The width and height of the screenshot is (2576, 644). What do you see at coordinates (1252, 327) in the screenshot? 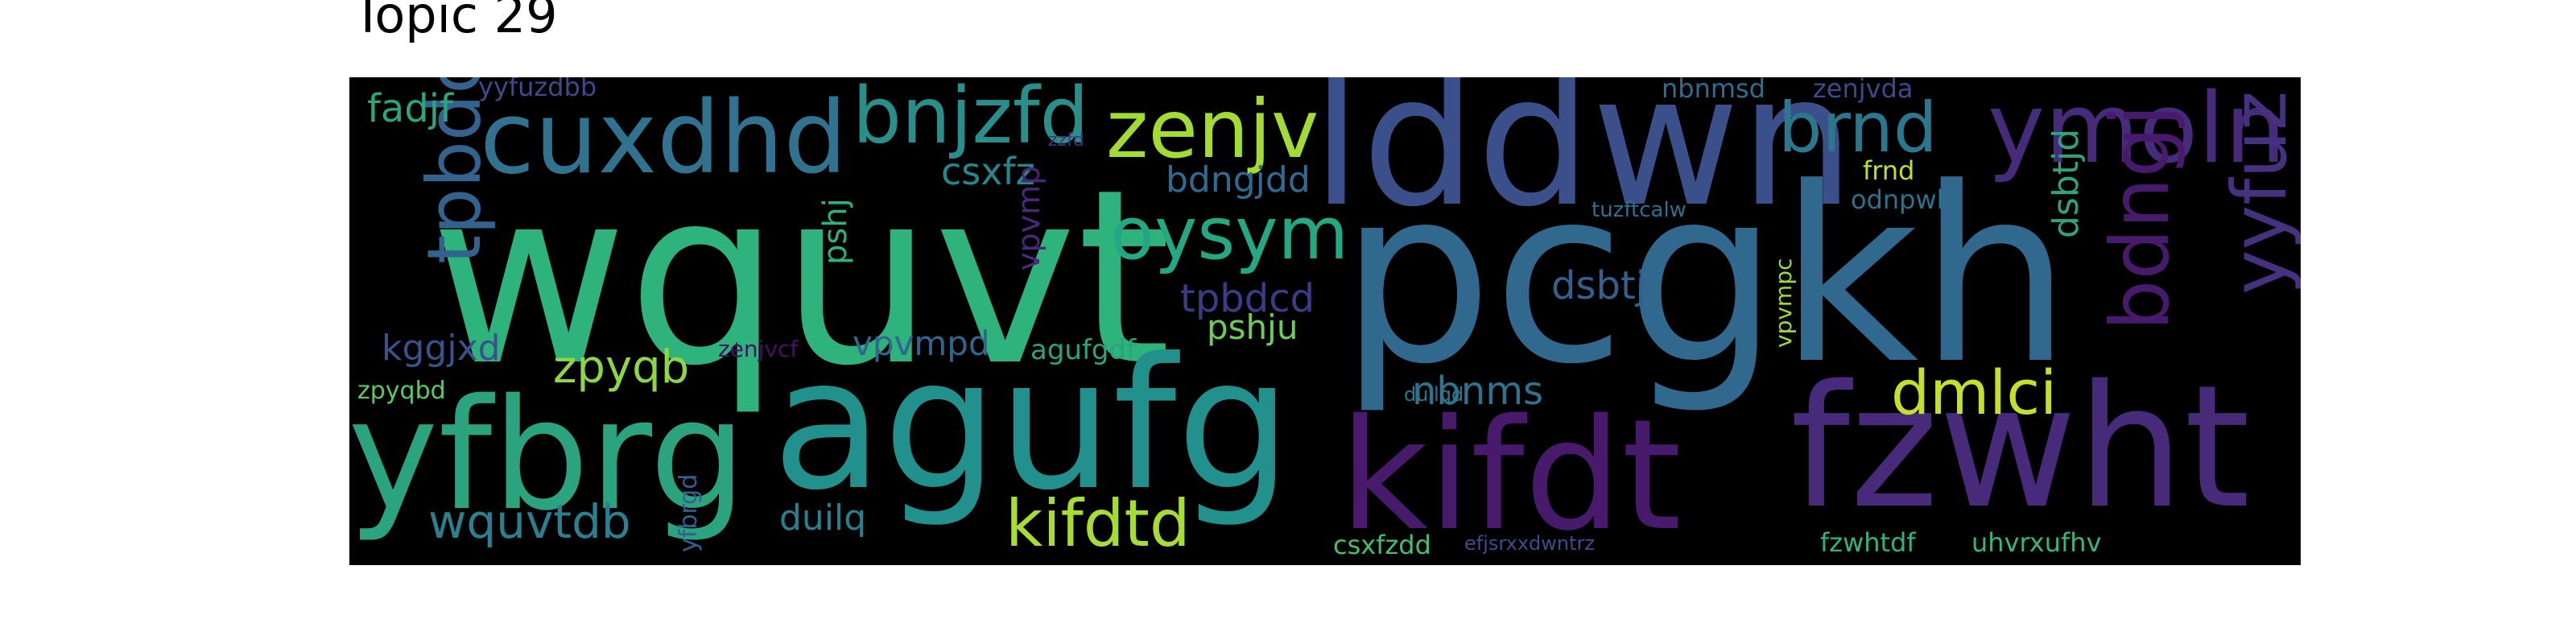
I see `word-pshju: pshju` at bounding box center [1252, 327].